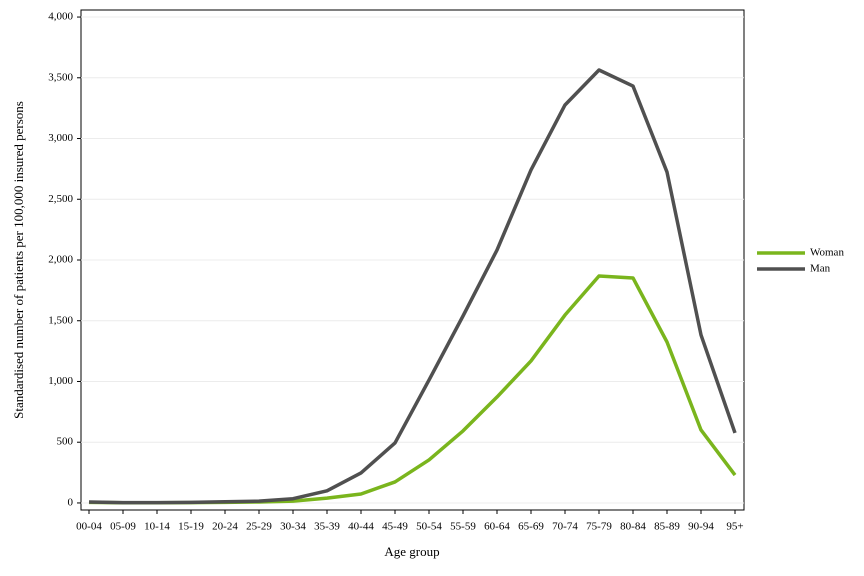 This screenshot has height=576, width=864. I want to click on x-tick-label: 10-14, so click(157, 527).